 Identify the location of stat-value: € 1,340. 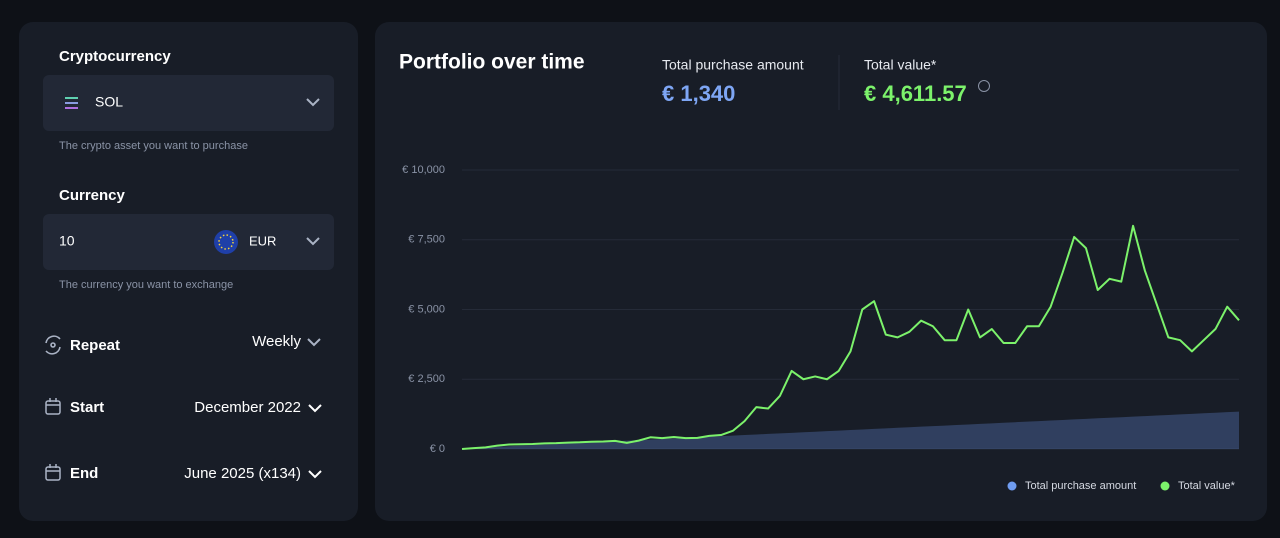
(698, 93).